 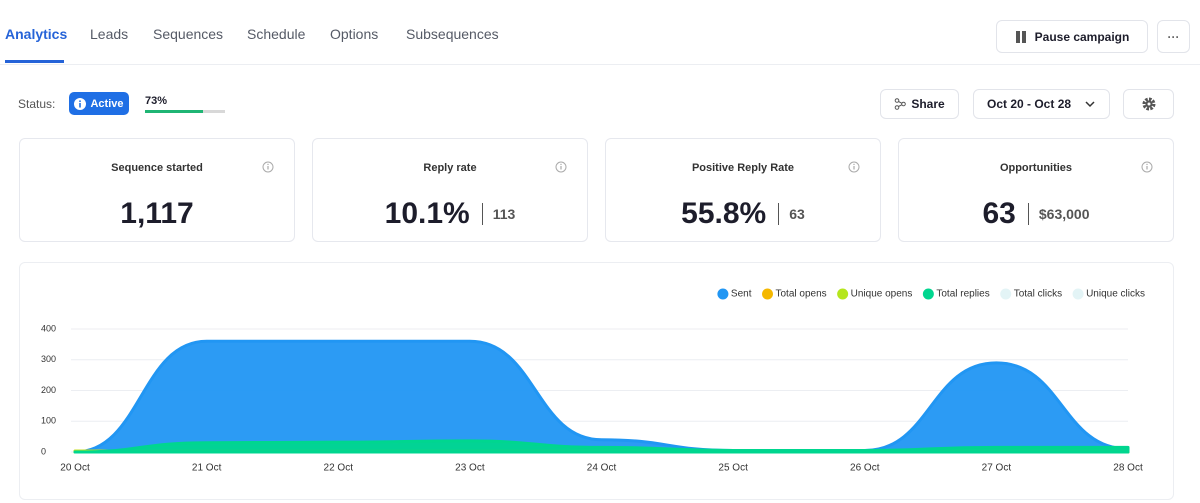 What do you see at coordinates (504, 214) in the screenshot?
I see `card-secondary: 113` at bounding box center [504, 214].